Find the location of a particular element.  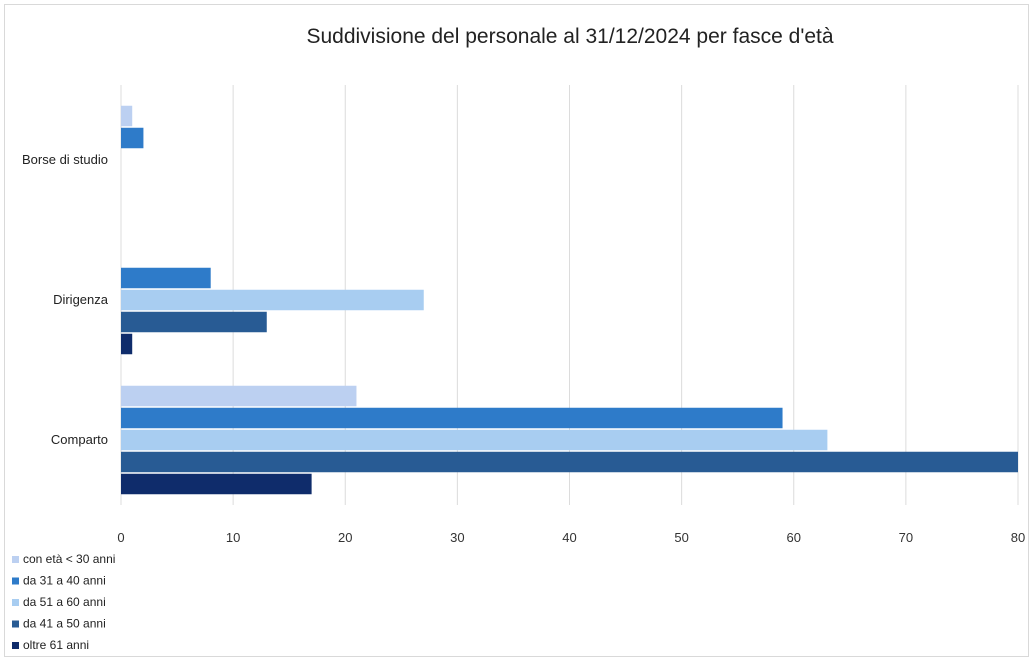

category-labels: Borse di studio Dirigenza Comparto is located at coordinates (65, 299).